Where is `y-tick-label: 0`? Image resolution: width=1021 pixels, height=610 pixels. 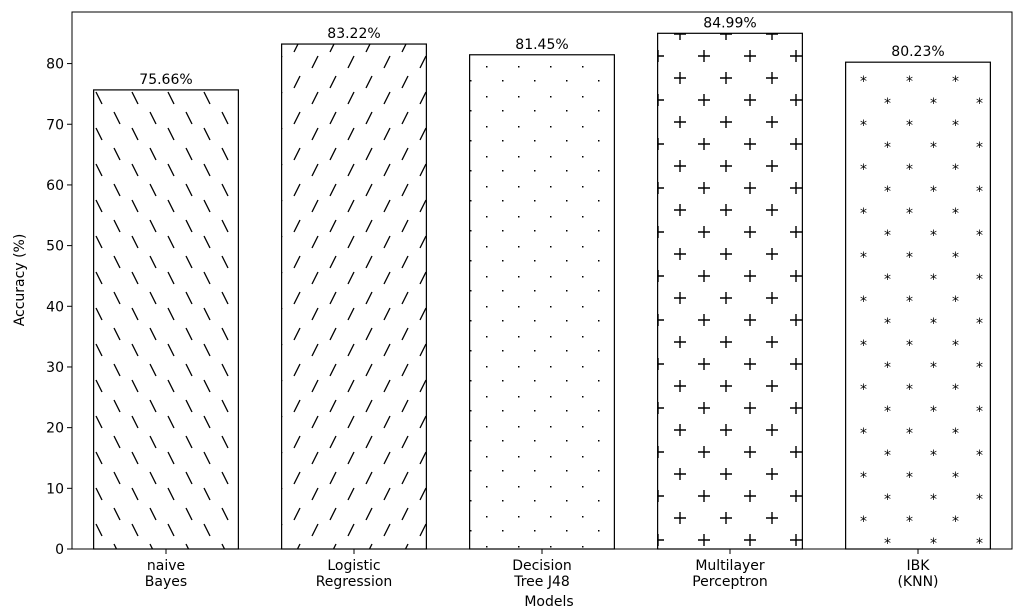
y-tick-label: 0 is located at coordinates (59, 550).